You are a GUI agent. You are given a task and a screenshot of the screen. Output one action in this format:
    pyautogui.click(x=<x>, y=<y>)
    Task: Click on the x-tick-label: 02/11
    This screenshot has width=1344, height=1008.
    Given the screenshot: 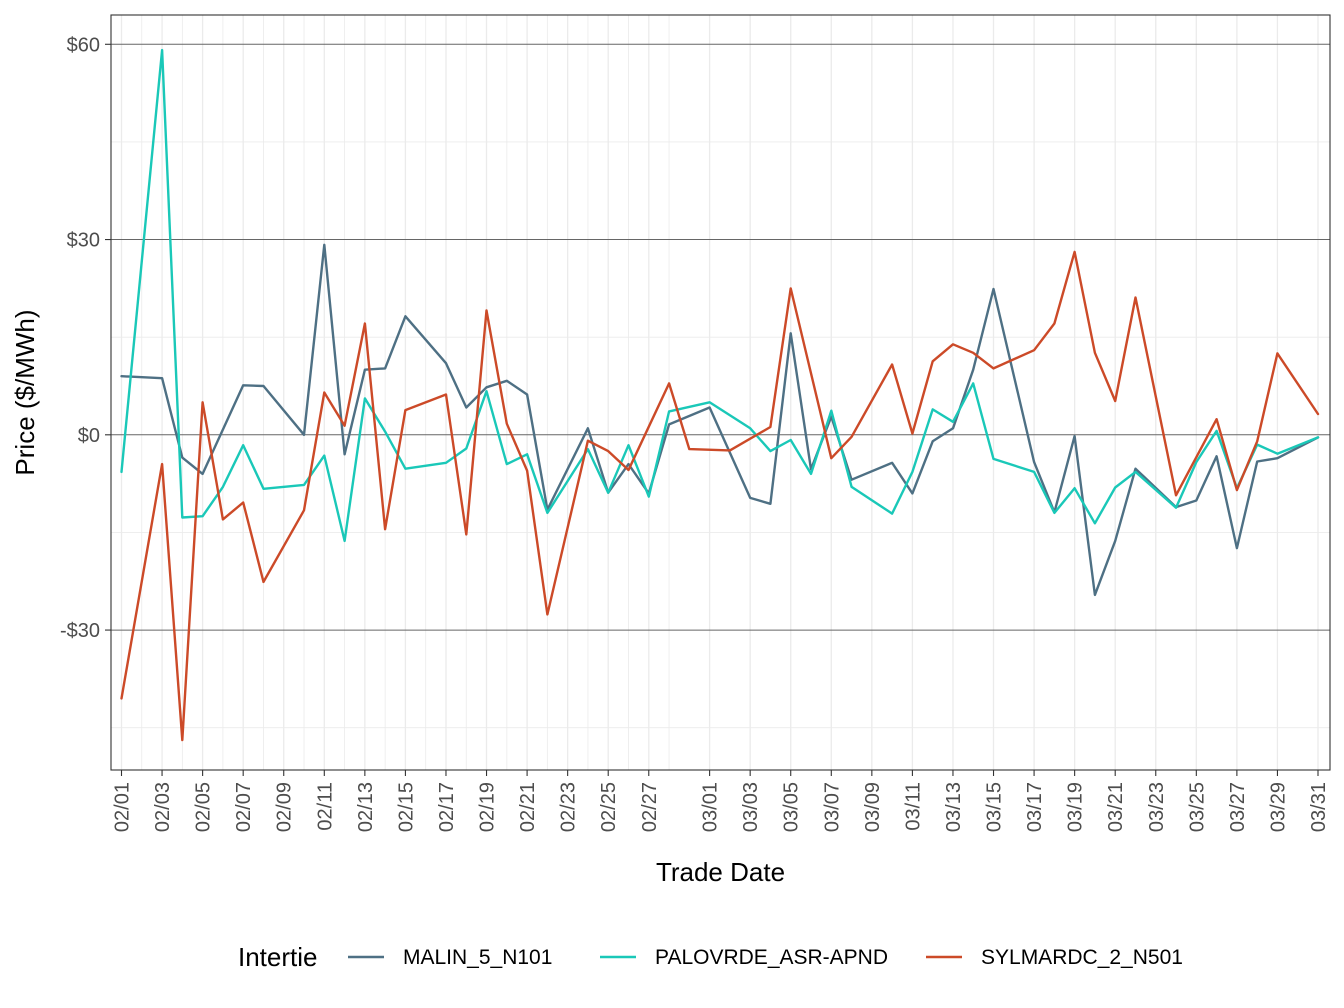 What is the action you would take?
    pyautogui.click(x=325, y=806)
    